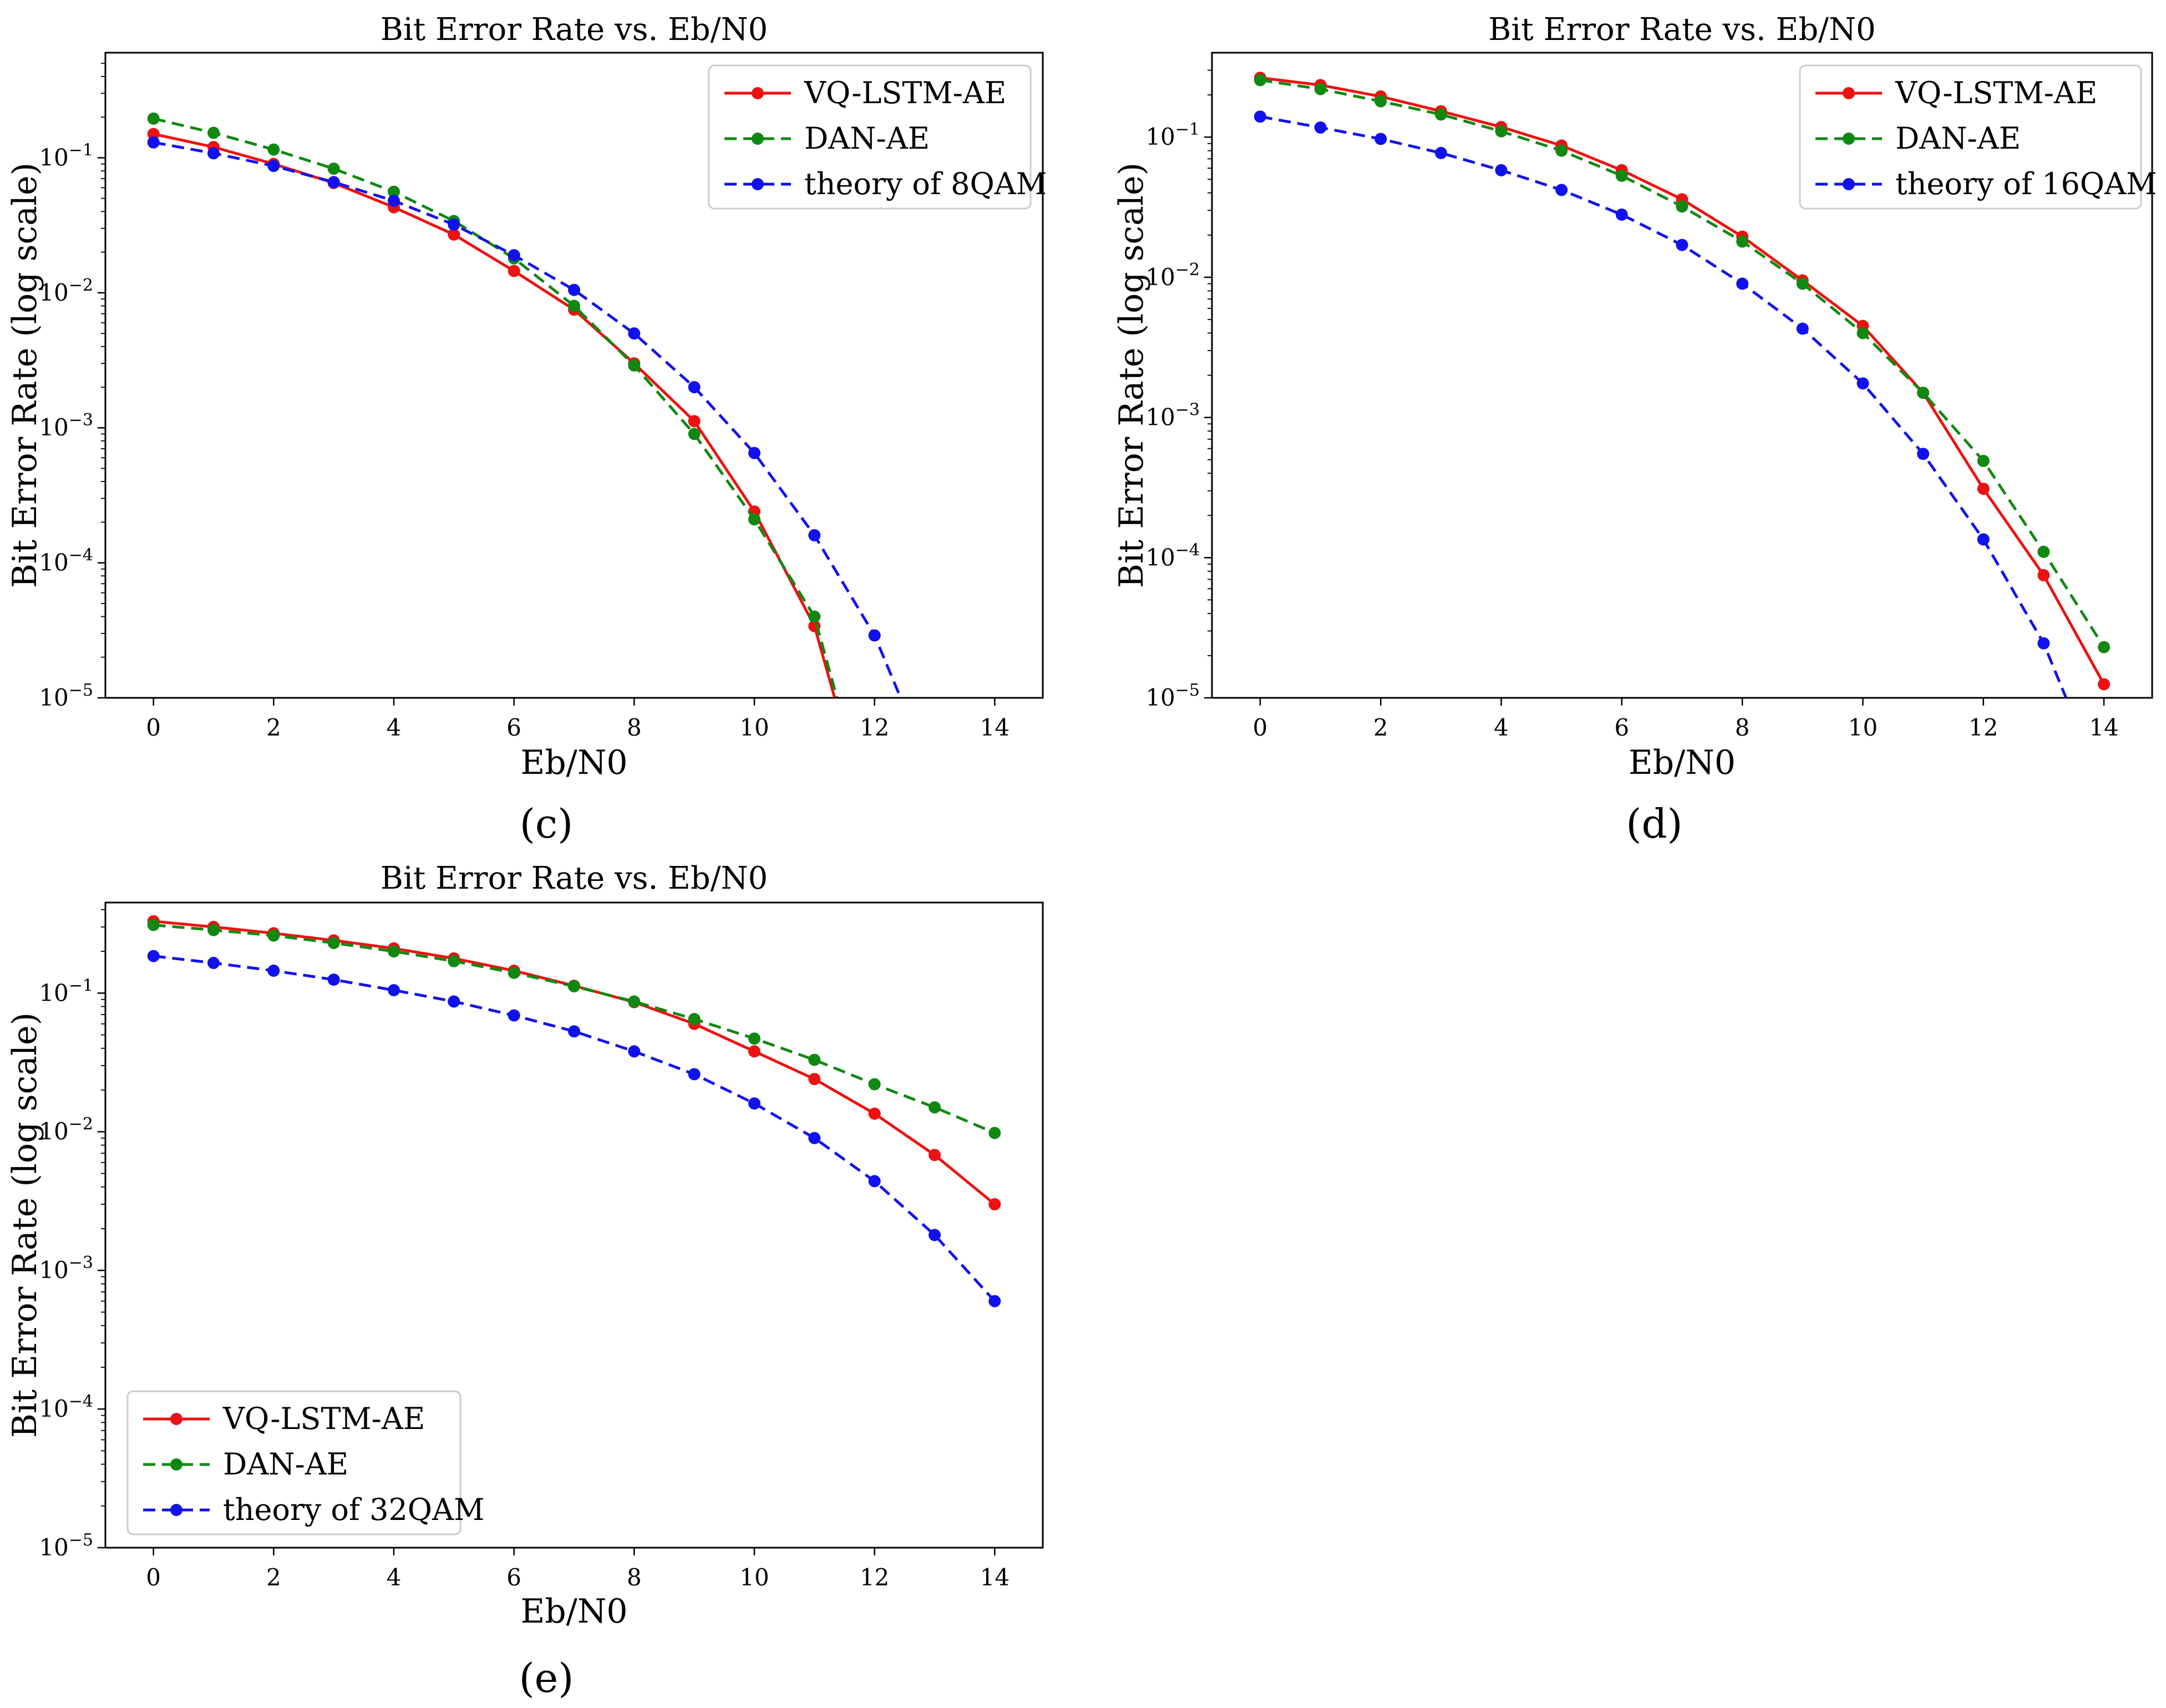  What do you see at coordinates (1187, 690) in the screenshot?
I see `y-tick-exponent: −5` at bounding box center [1187, 690].